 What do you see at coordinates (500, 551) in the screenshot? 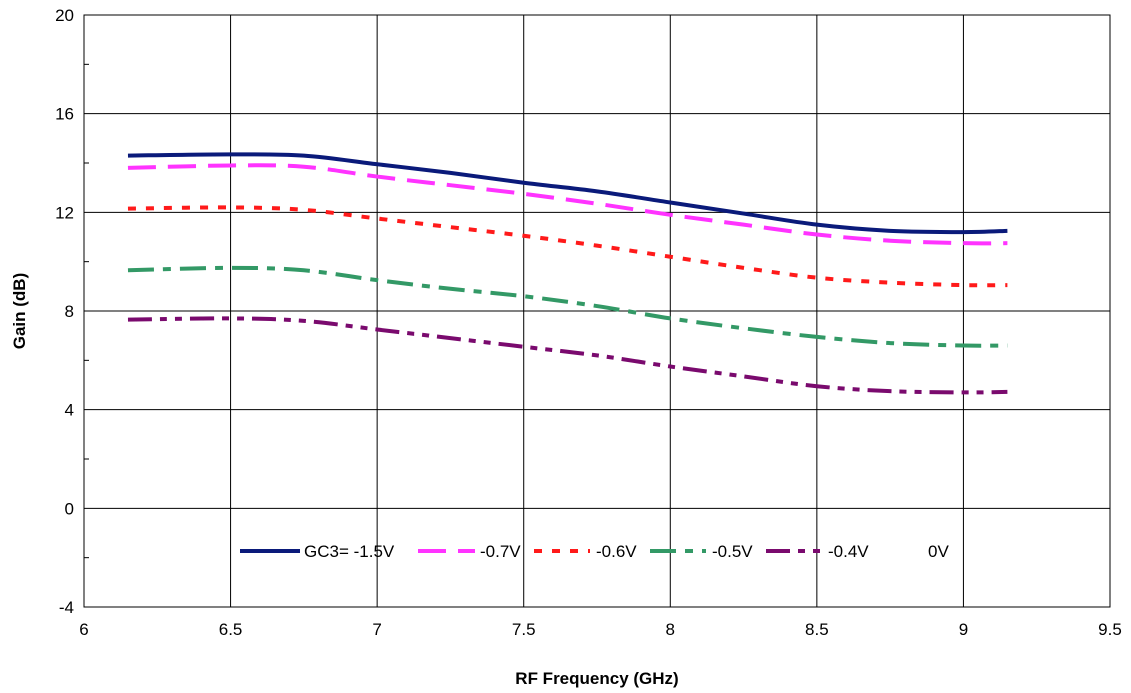
I see `legend-label-2: -0.7V` at bounding box center [500, 551].